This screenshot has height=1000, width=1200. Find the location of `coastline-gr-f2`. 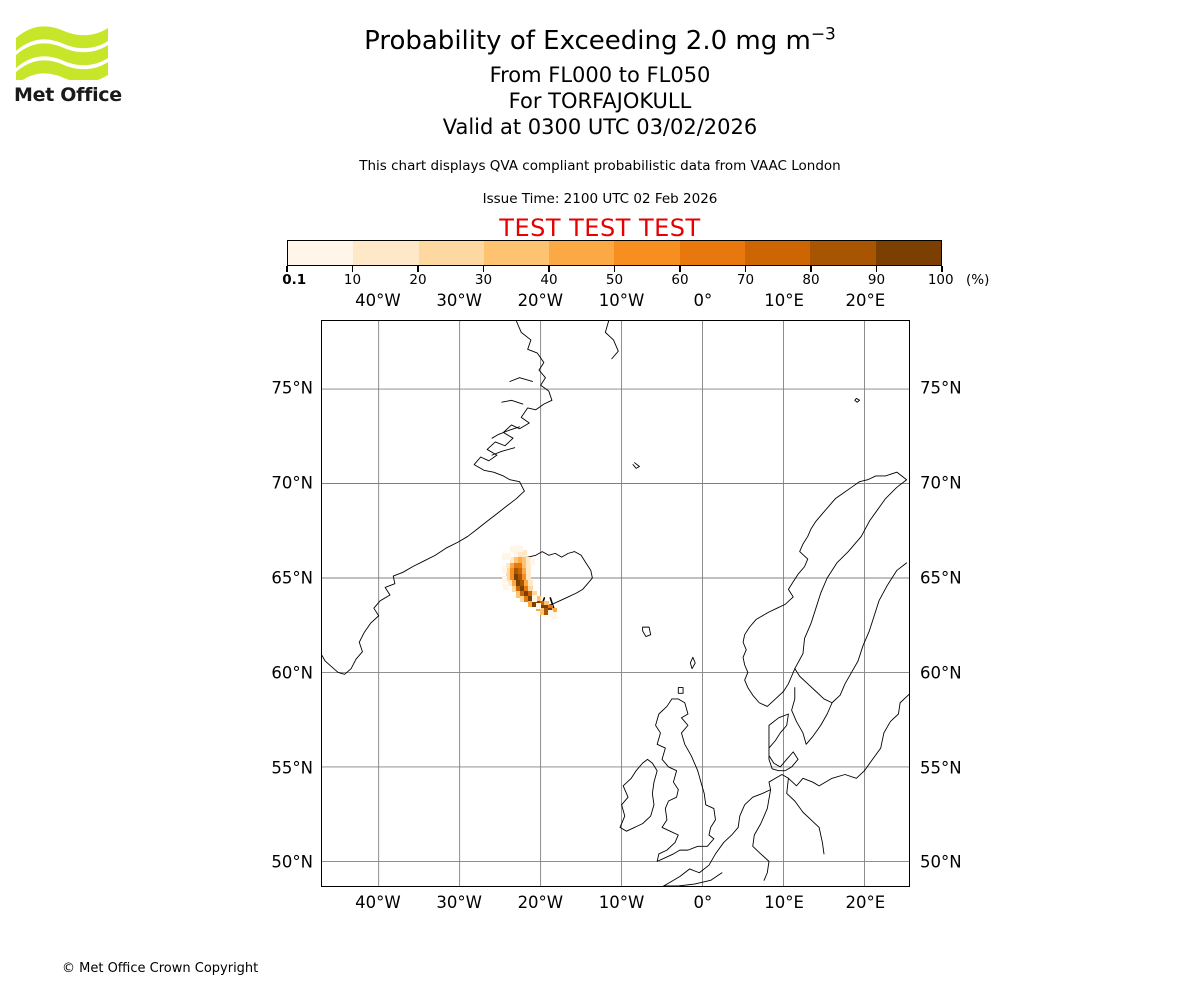

coastline-gr-f2 is located at coordinates (503, 451).